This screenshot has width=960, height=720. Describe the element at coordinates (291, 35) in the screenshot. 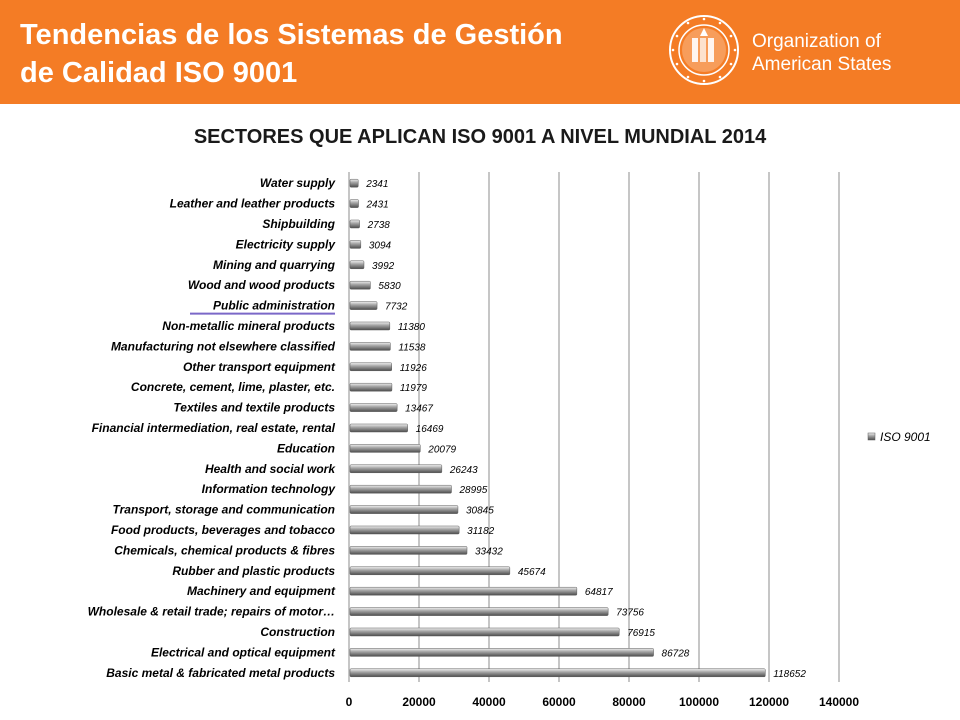

I see `title-line-1: Tendencias de los Sistemas de Gestión` at that location.